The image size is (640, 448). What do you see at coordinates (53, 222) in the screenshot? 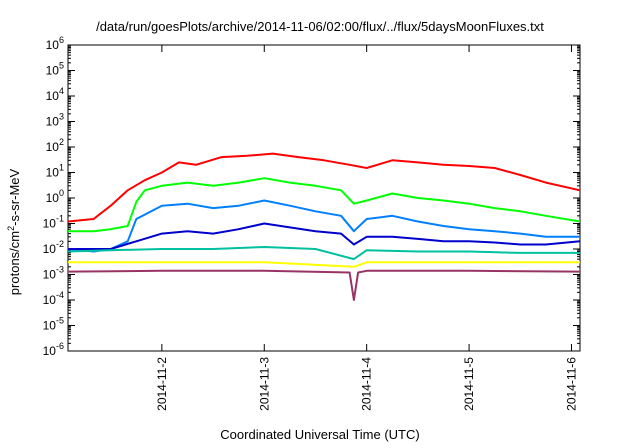
I see `y-tick-label: 10⁻¹` at bounding box center [53, 222].